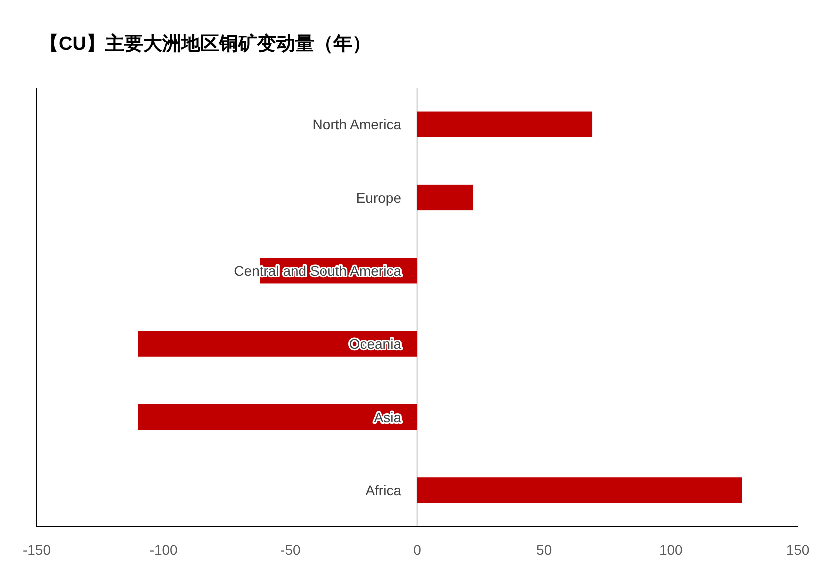  What do you see at coordinates (671, 550) in the screenshot?
I see `x-tick-label: 100` at bounding box center [671, 550].